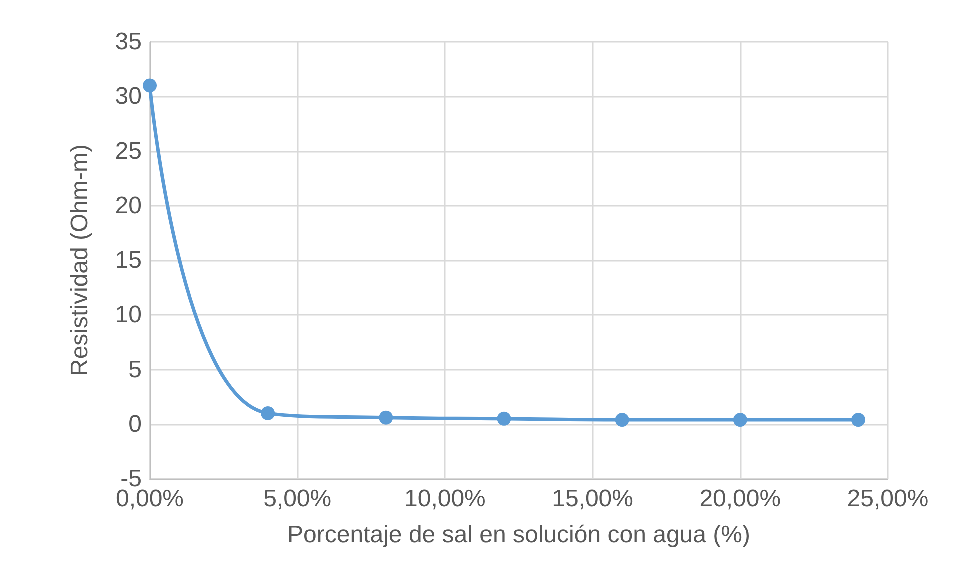 The width and height of the screenshot is (958, 579). Describe the element at coordinates (519, 535) in the screenshot. I see `x-axis-title: Porcentaje de sal en solución con agua (%)` at that location.